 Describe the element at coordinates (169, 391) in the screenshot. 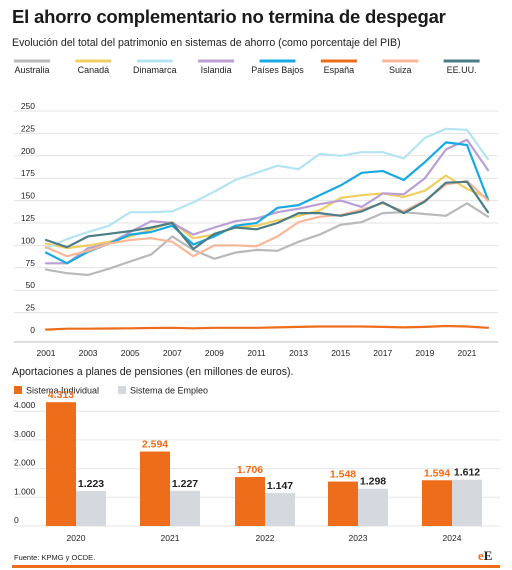

I see `legend-label-empleo: Sistema de Empleo` at that location.